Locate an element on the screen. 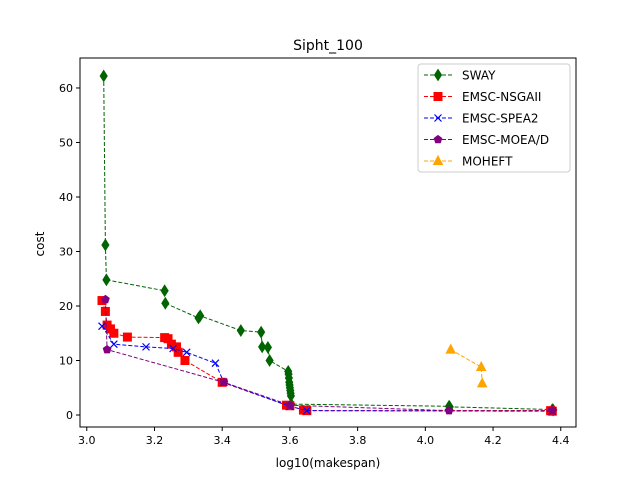  x-tick-label: 3.6 is located at coordinates (290, 440).